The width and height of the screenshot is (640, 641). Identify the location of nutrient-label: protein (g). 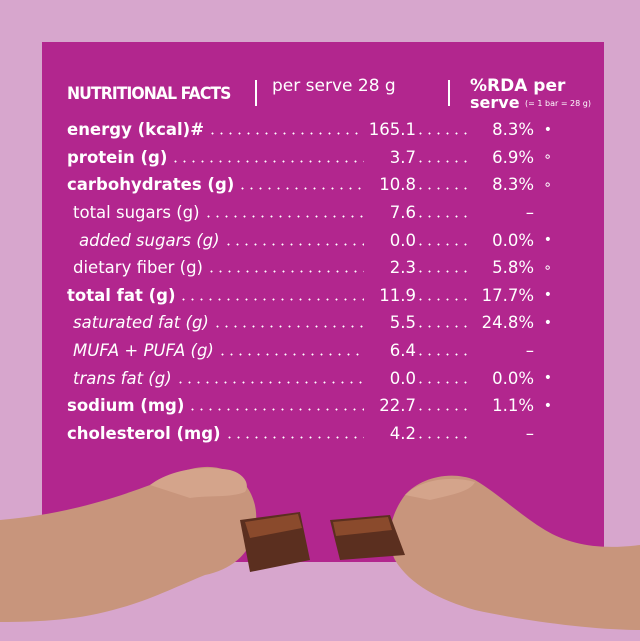
(117, 157).